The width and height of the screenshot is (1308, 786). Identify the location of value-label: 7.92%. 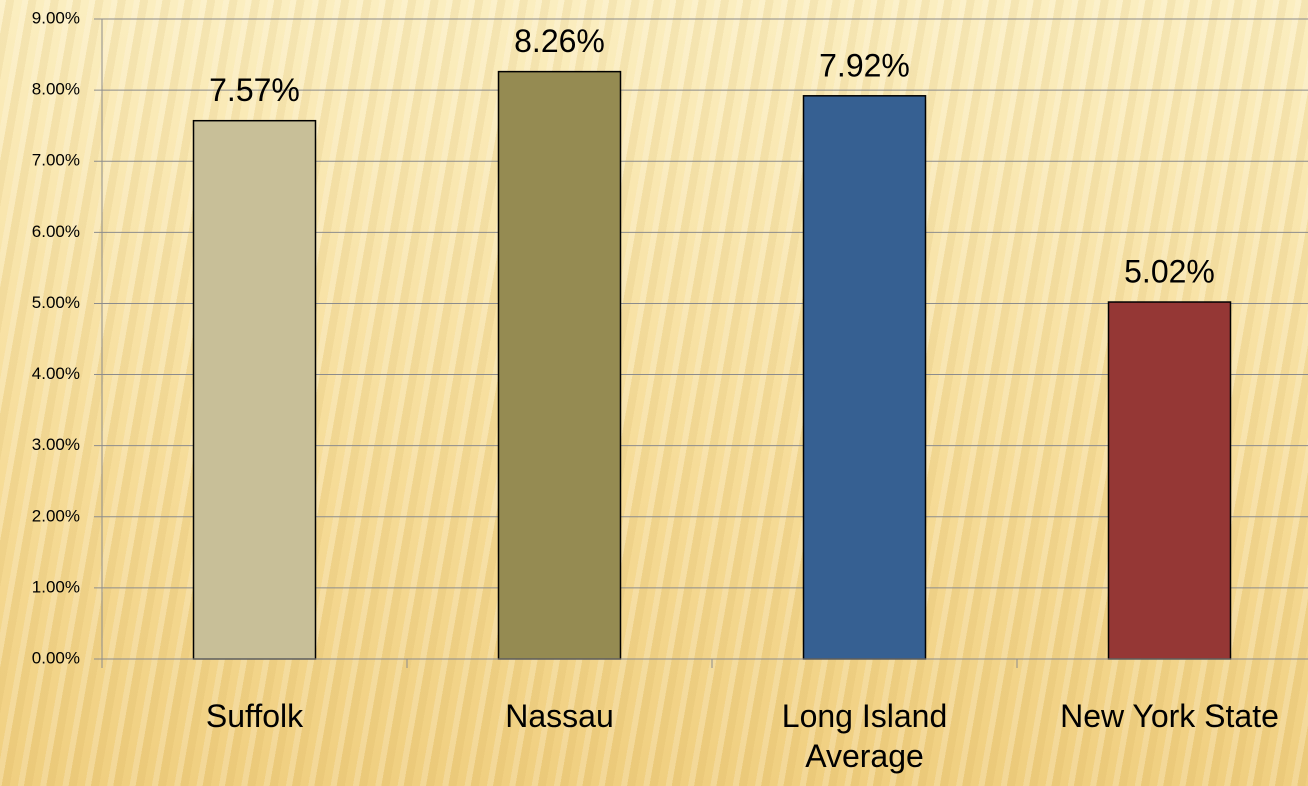
(864, 65).